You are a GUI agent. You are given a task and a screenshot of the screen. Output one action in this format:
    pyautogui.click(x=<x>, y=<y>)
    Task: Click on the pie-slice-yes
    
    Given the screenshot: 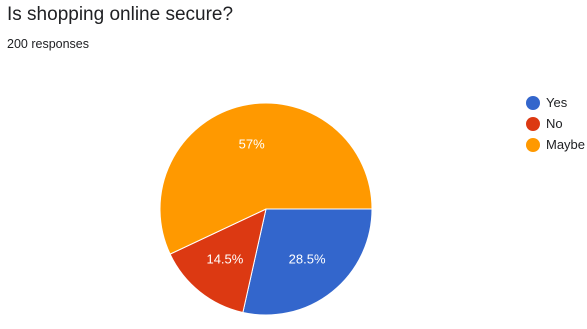 What is the action you would take?
    pyautogui.click(x=307, y=262)
    